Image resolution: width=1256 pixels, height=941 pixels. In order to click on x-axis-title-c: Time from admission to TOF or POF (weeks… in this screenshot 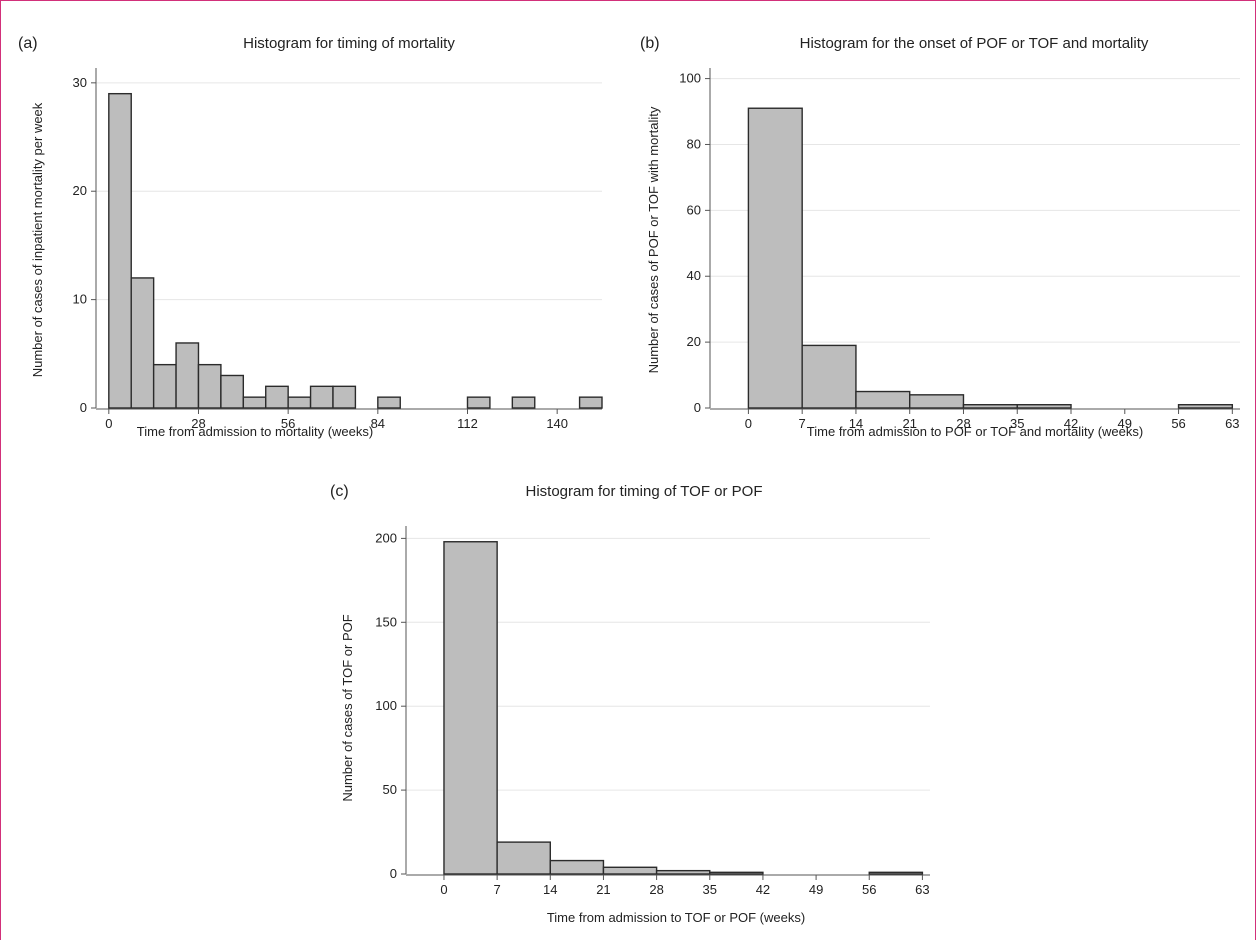, I will do `click(676, 917)`.